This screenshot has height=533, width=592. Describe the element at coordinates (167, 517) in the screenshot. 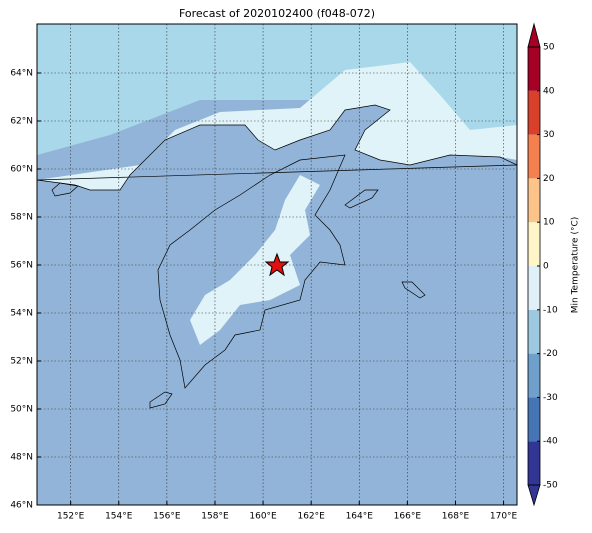

I see `x-tick-label: 156°E` at that location.